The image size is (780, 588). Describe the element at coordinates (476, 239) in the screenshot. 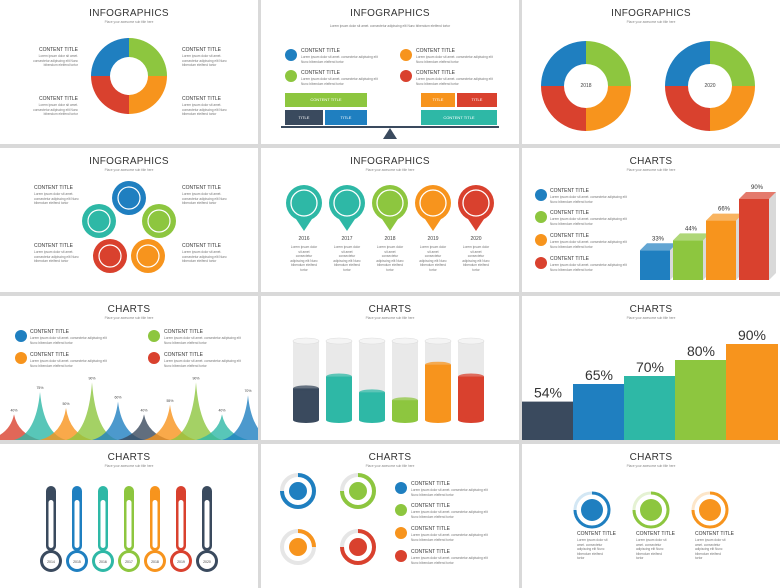

I see `pin-year: 2020` at that location.